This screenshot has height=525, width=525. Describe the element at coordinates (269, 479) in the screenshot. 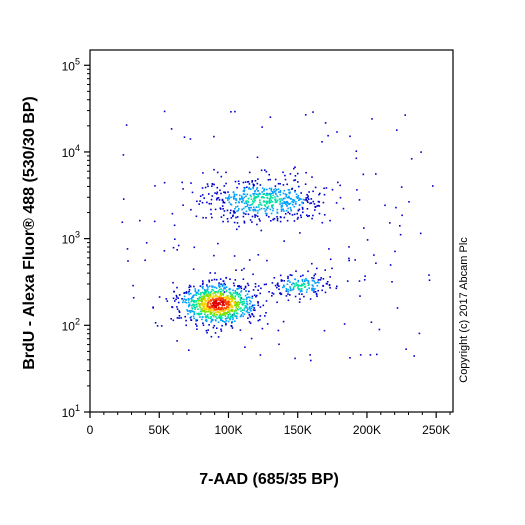

I see `x-axis-title: 7-AAD (685/35 BP)` at that location.